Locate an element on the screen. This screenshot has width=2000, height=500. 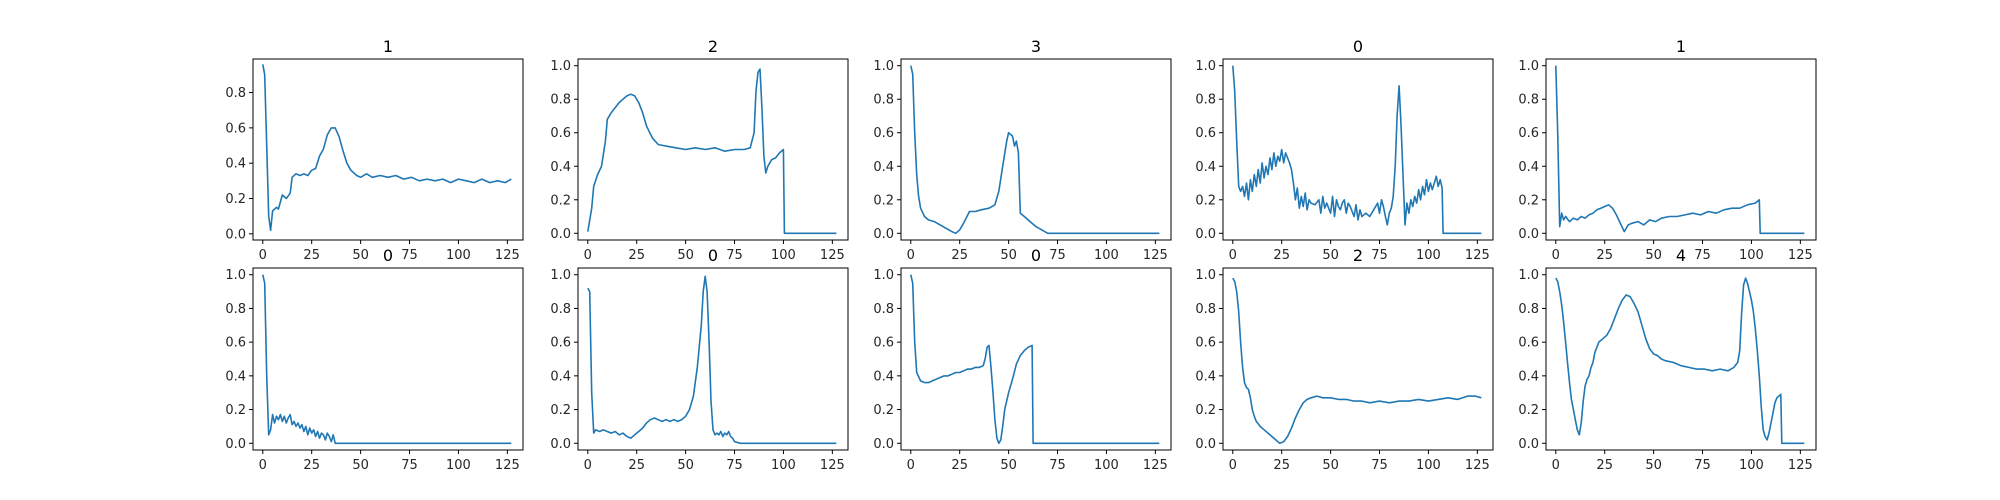
subplot-title: 4 is located at coordinates (1681, 255).